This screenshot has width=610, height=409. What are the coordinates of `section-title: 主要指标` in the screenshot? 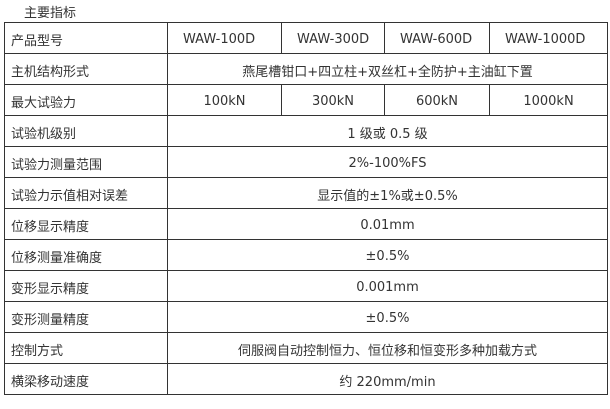 It's located at (50, 13).